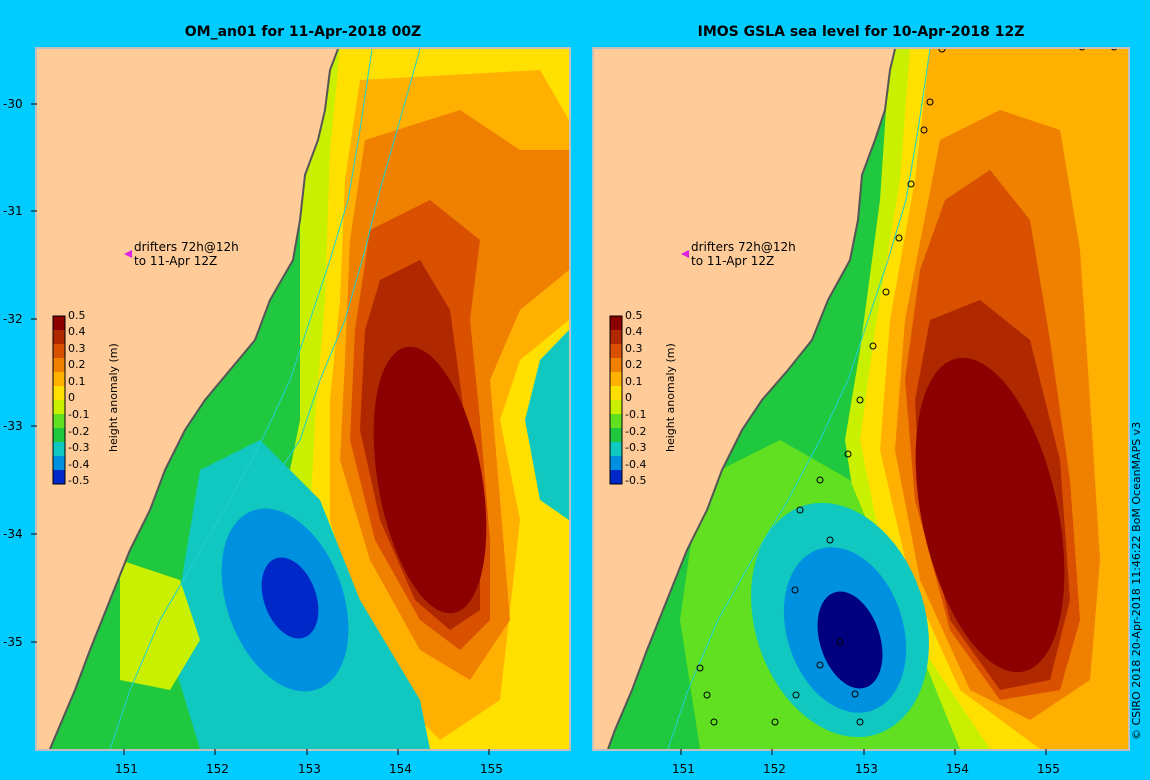 This screenshot has height=780, width=1150. Describe the element at coordinates (13, 211) in the screenshot. I see `lat-tick-label: -31` at that location.